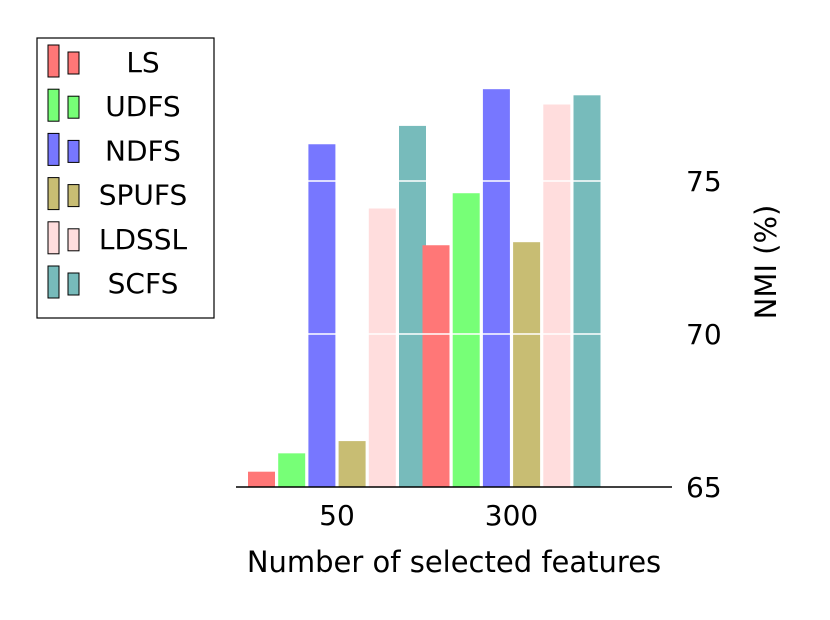  Describe the element at coordinates (53, 61) in the screenshot. I see `legend-swatch-ls` at that location.